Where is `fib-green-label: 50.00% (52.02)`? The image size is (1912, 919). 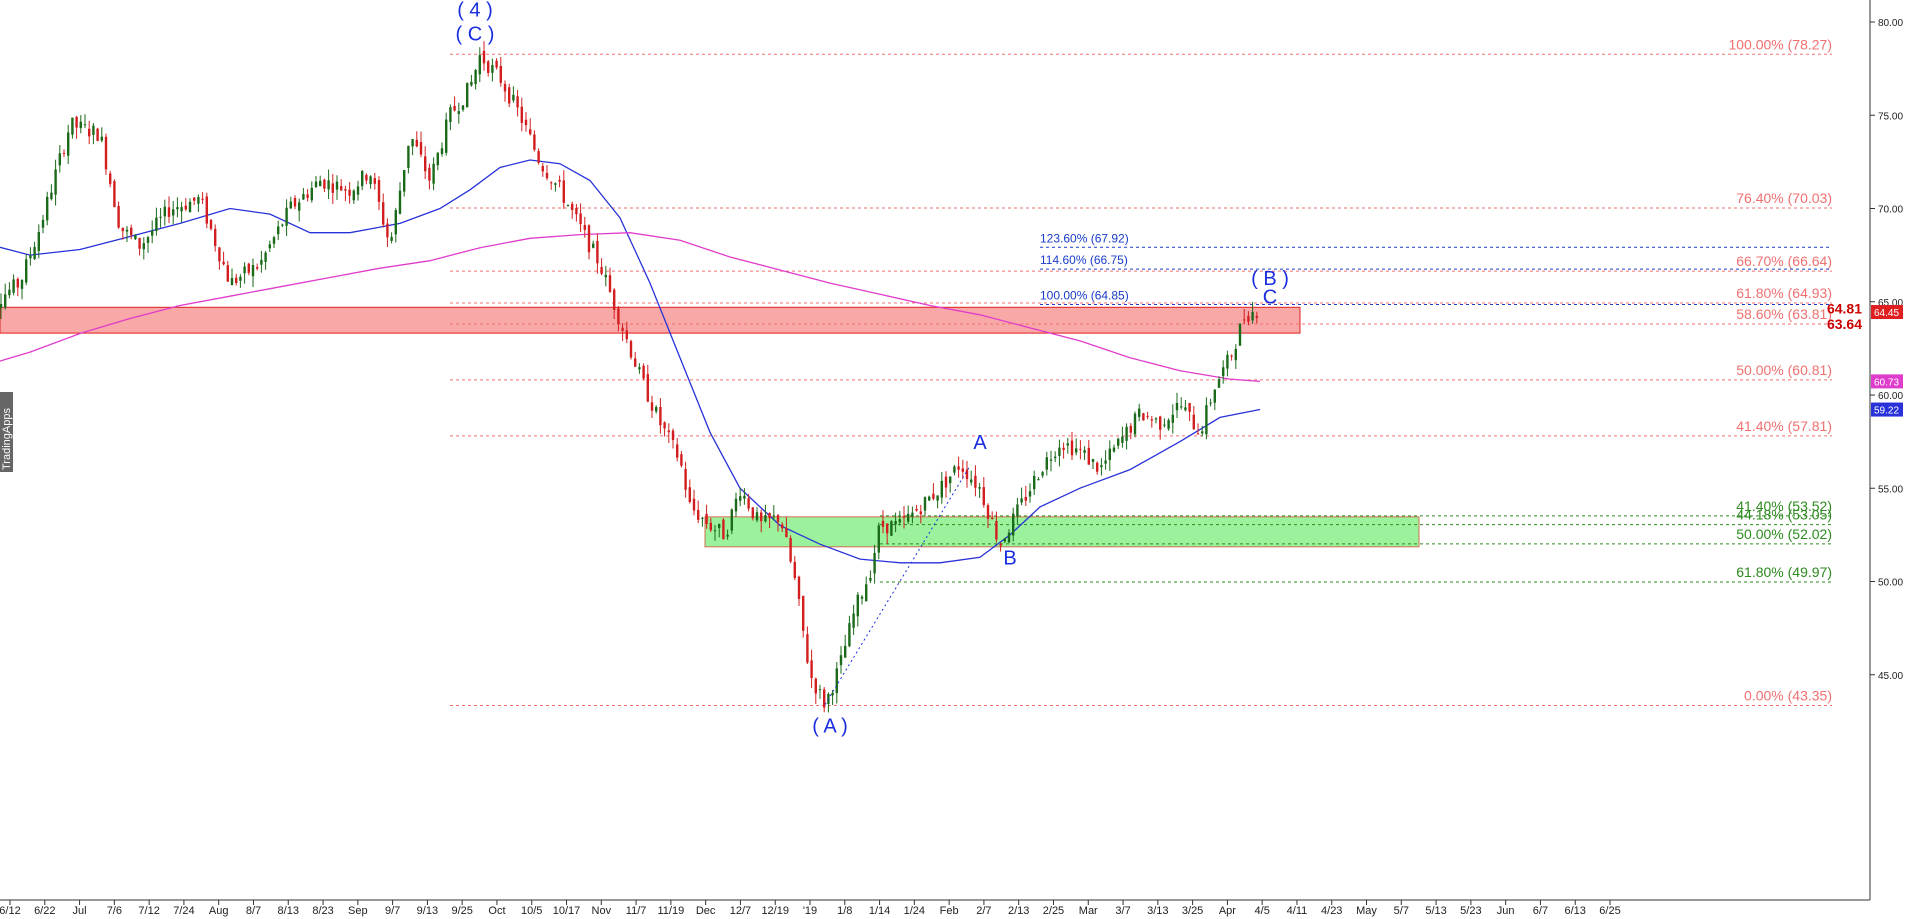 fib-green-label: 50.00% (52.02) is located at coordinates (1784, 534).